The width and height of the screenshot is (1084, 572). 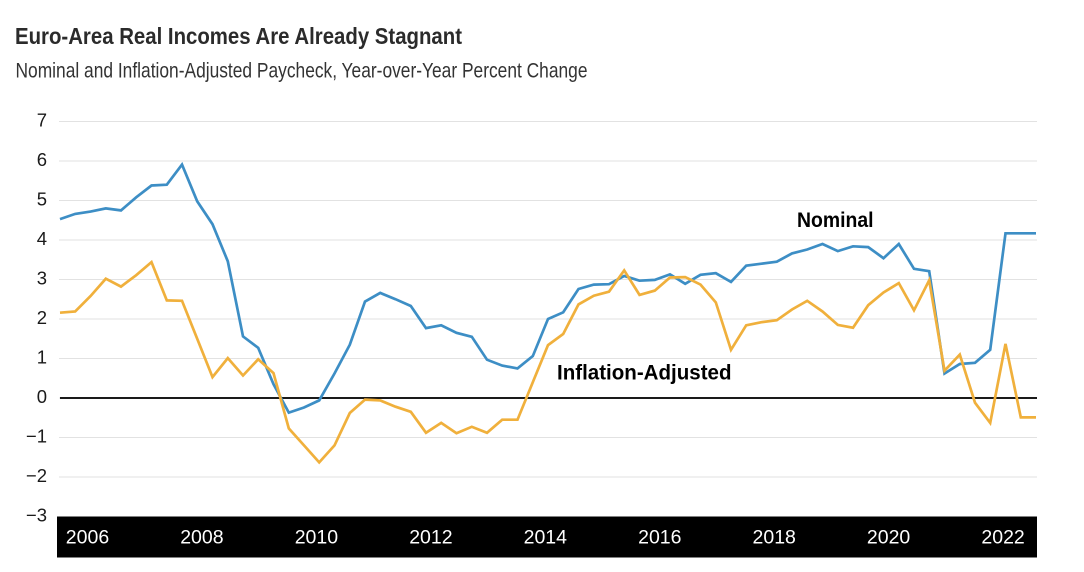 I want to click on svg-text: 6, so click(x=42, y=159).